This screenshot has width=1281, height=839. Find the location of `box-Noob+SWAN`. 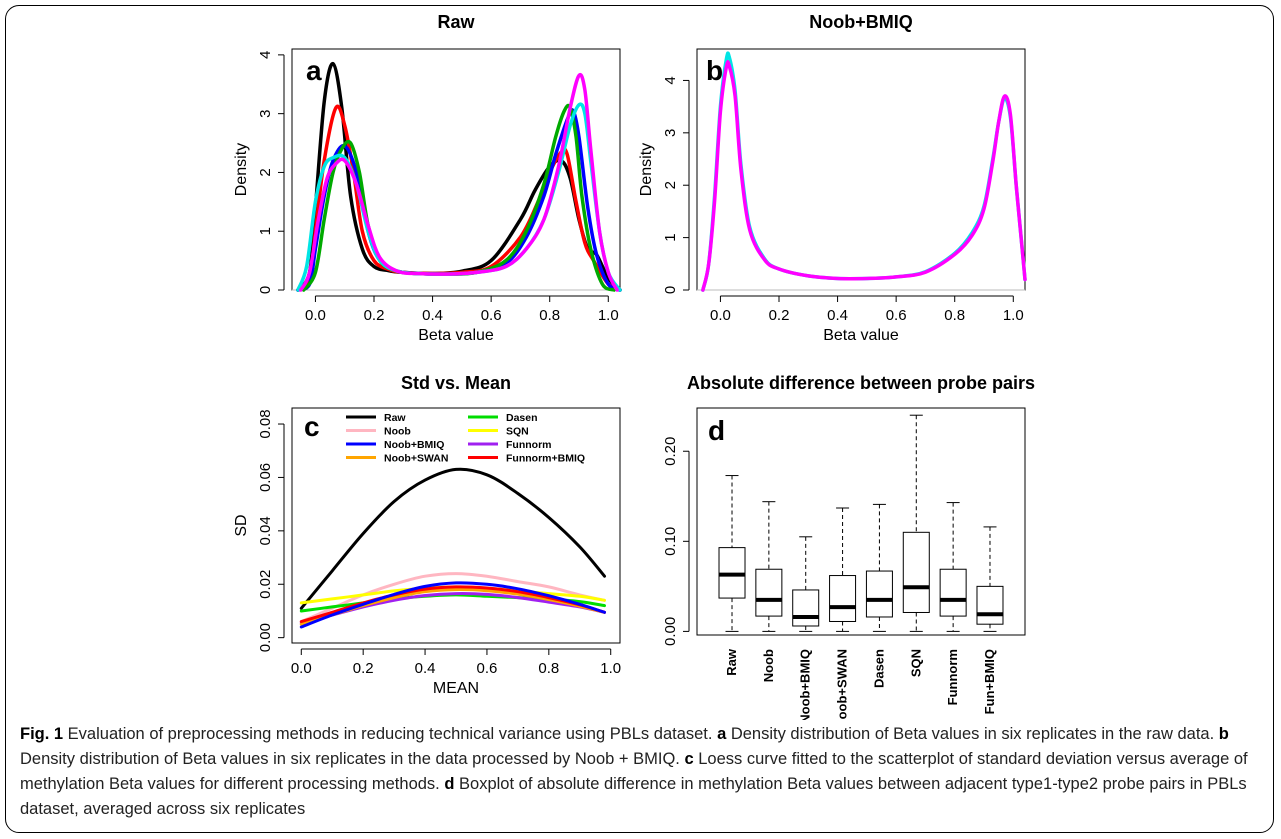

box-Noob+SWAN is located at coordinates (843, 569).